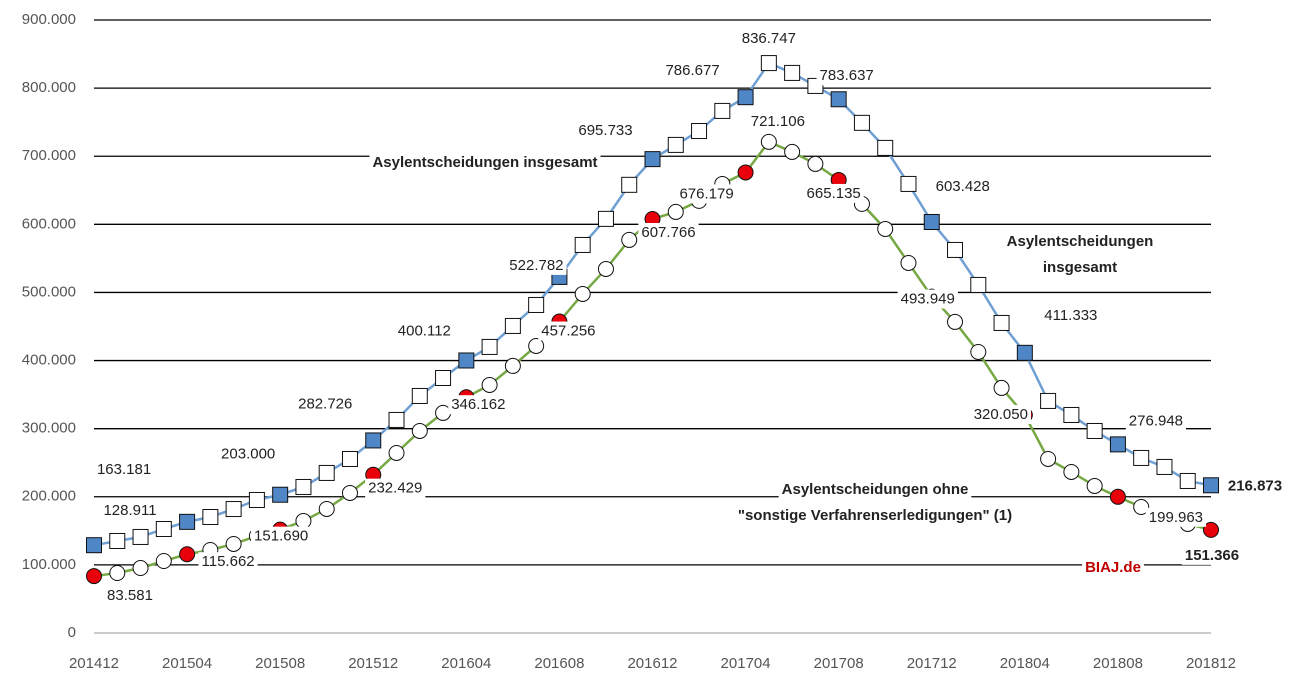 The width and height of the screenshot is (1295, 675). Describe the element at coordinates (49, 496) in the screenshot. I see `y-tick-label: 200.000` at that location.